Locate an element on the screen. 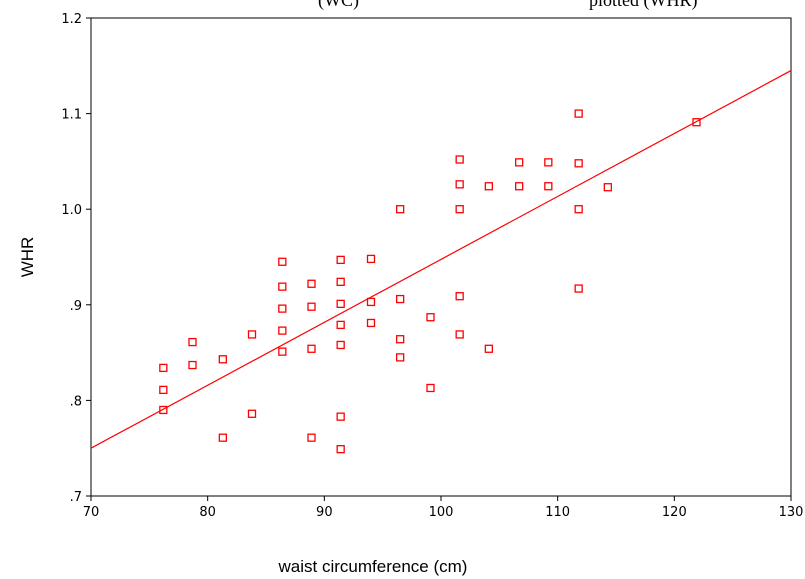 This screenshot has height=579, width=805. y-tick-label: 1.2 is located at coordinates (71, 19).